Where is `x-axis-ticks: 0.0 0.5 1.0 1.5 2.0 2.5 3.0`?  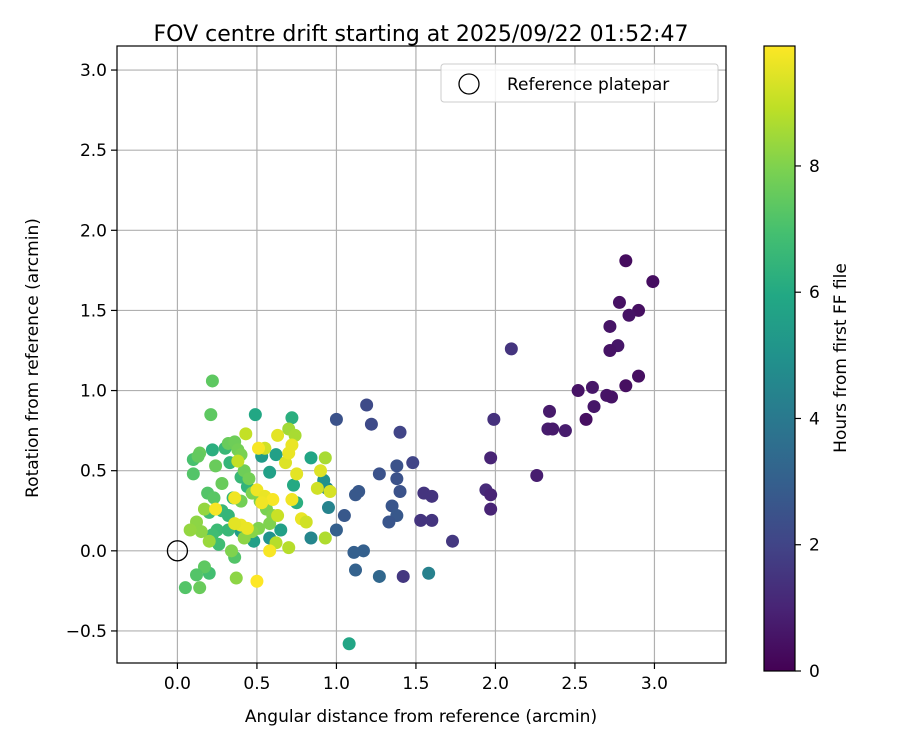 x-axis-ticks: 0.0 0.5 1.0 1.5 2.0 2.5 3.0 is located at coordinates (416, 678).